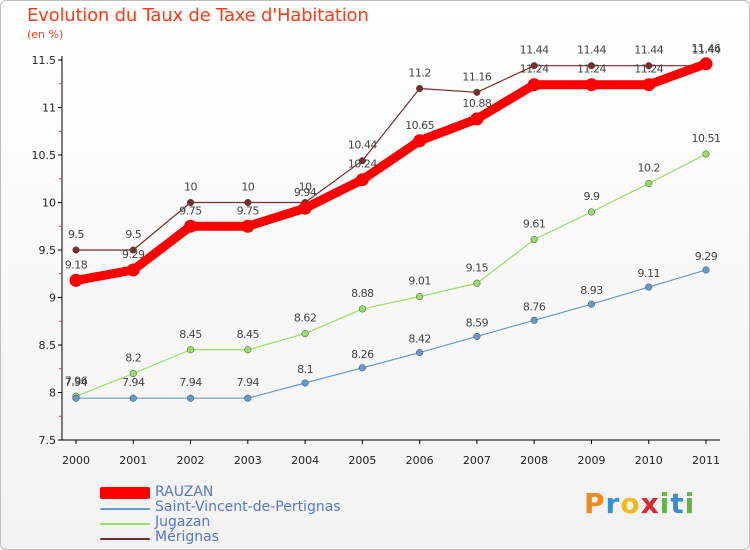 This screenshot has width=750, height=550. What do you see at coordinates (419, 281) in the screenshot?
I see `data-label: 9.01` at bounding box center [419, 281].